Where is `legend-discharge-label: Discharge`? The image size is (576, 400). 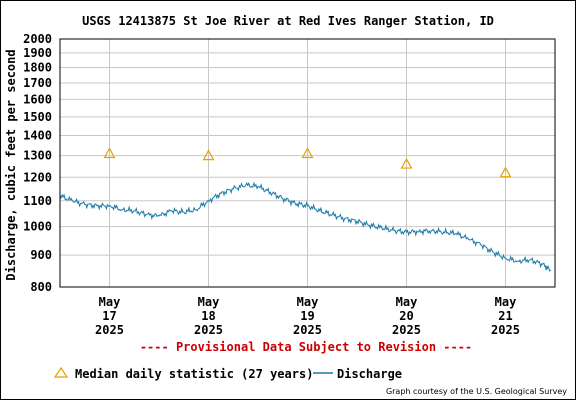 legend-discharge-label: Discharge is located at coordinates (369, 374).